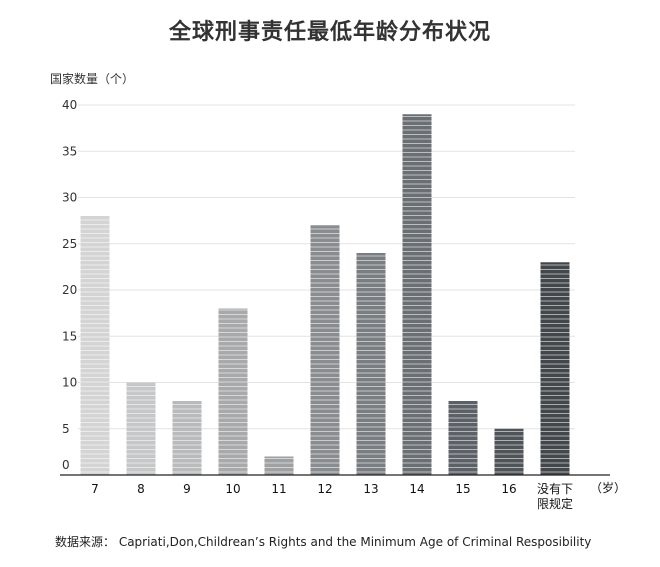 The width and height of the screenshot is (660, 567). Describe the element at coordinates (69, 105) in the screenshot. I see `y-tick-label: 40` at that location.